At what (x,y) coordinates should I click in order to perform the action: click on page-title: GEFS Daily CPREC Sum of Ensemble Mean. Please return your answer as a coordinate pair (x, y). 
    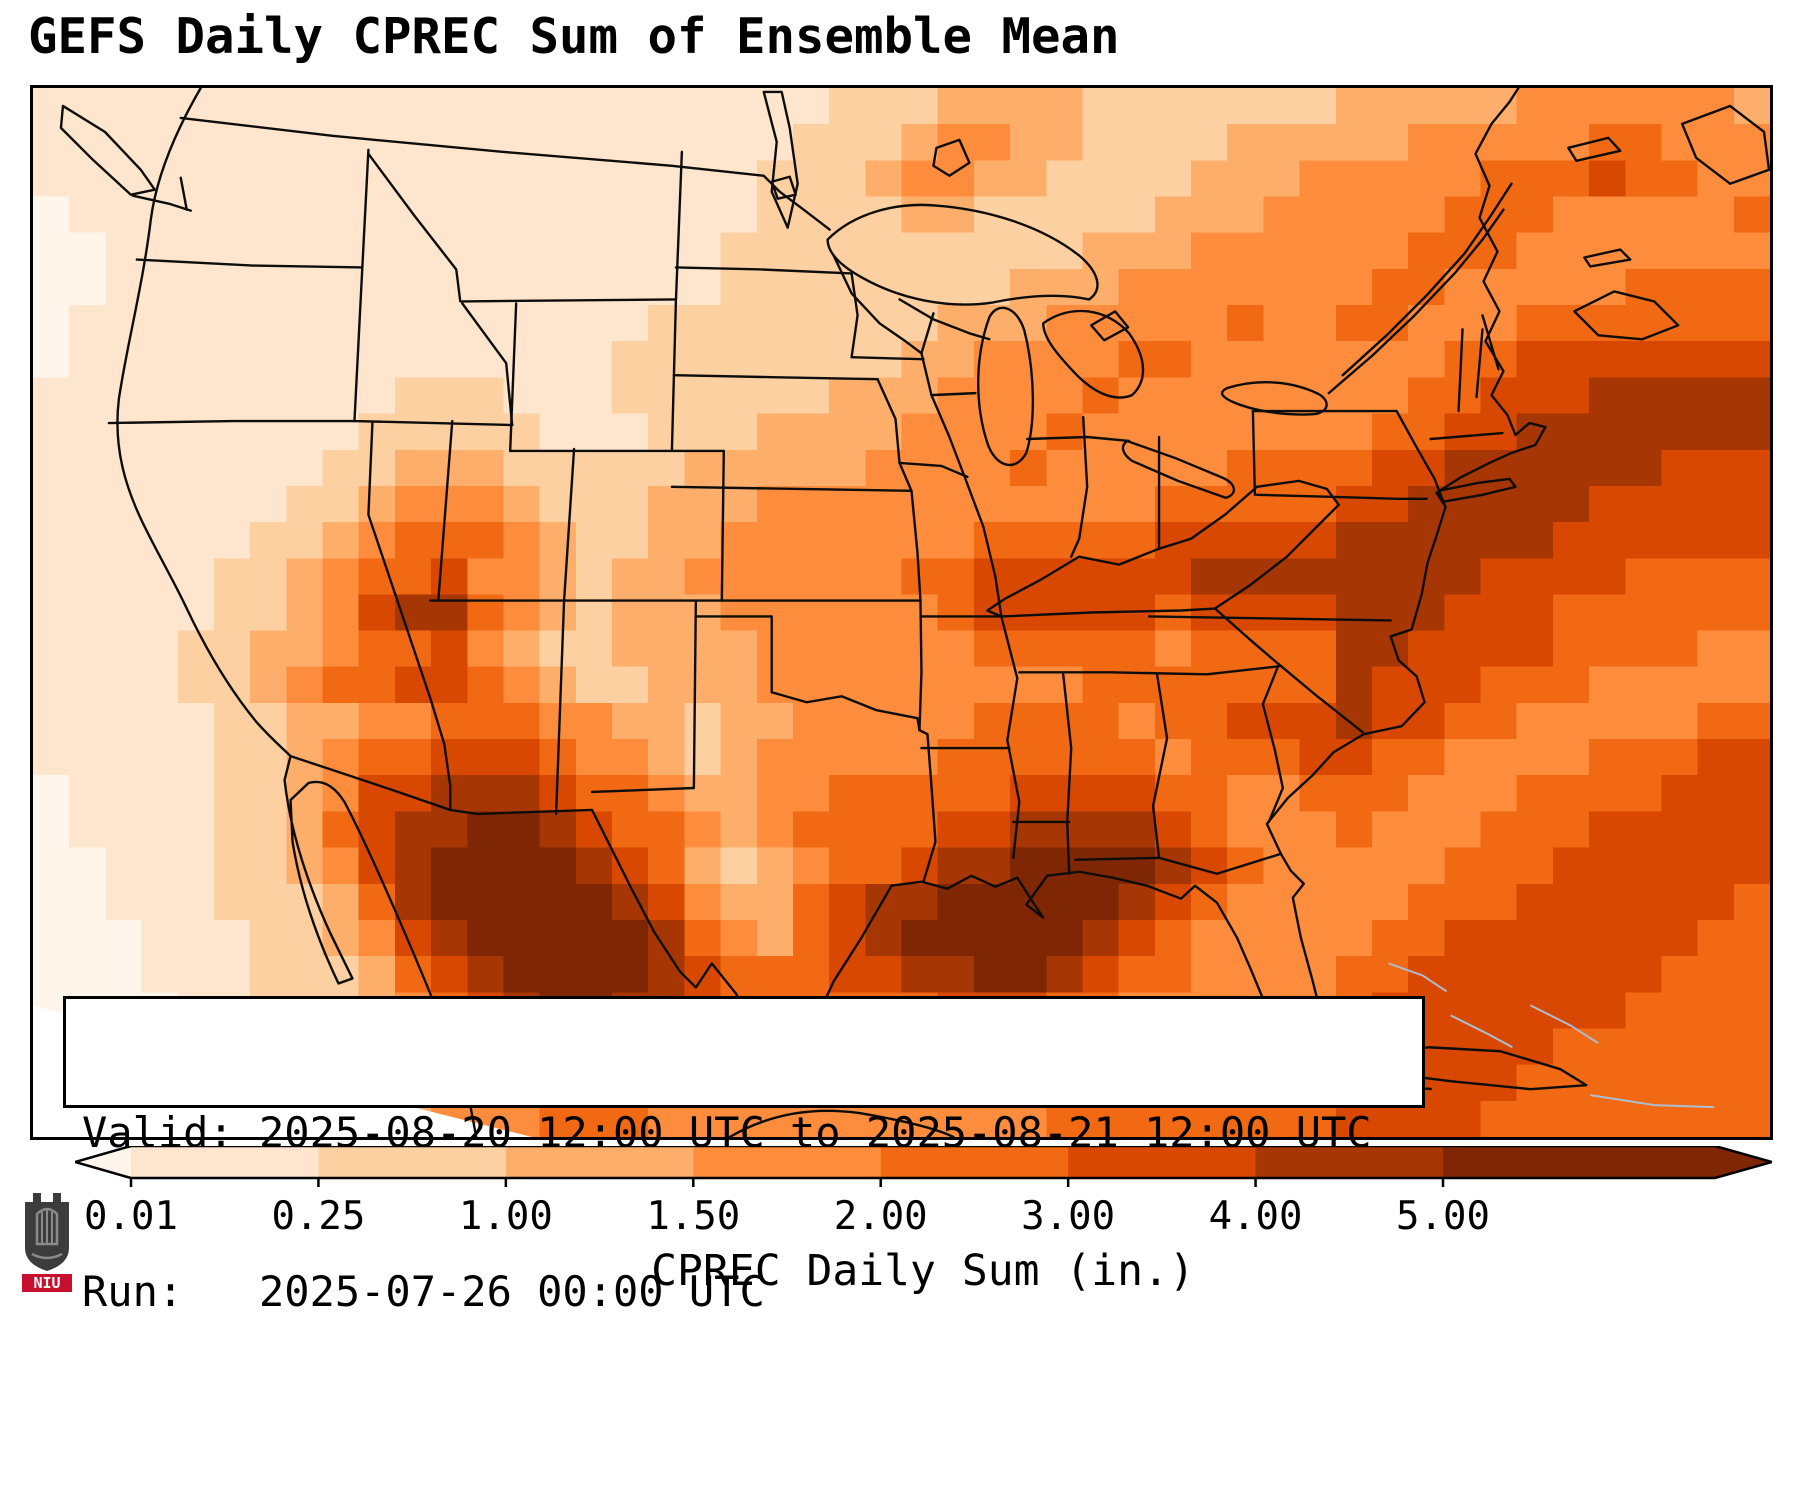
    Looking at the image, I should click on (574, 36).